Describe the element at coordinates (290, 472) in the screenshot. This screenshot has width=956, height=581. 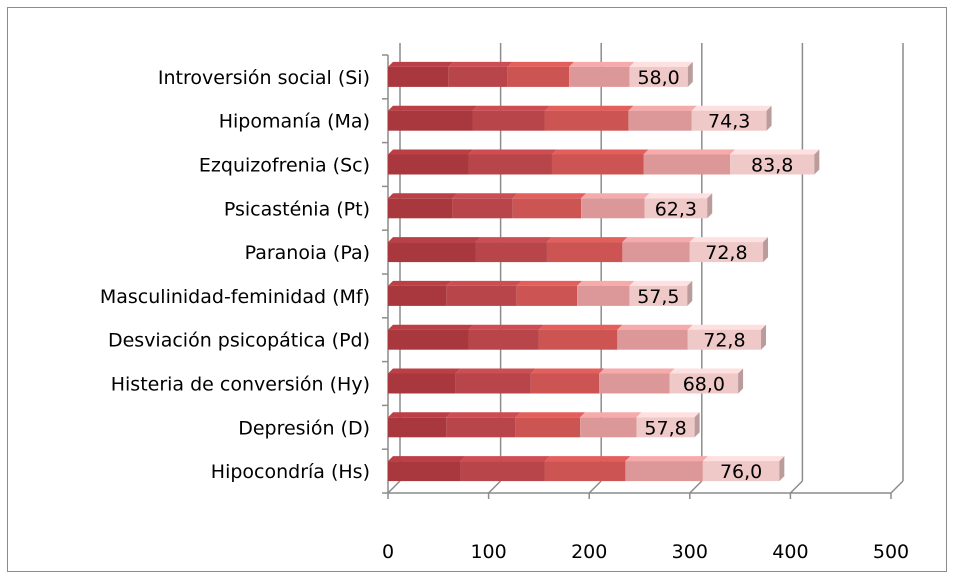
I see `category-label: Hipocondría (Hs)` at that location.